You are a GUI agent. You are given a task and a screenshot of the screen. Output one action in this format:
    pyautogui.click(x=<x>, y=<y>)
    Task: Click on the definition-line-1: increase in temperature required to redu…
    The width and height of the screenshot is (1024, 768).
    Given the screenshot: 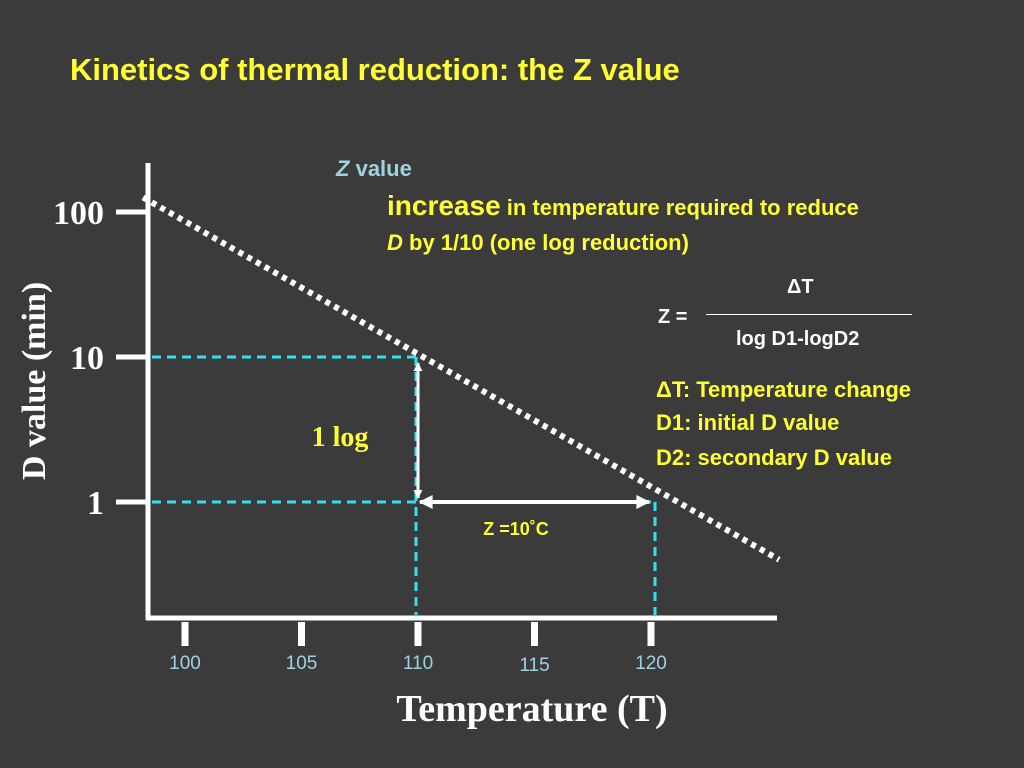 What is the action you would take?
    pyautogui.click(x=623, y=206)
    